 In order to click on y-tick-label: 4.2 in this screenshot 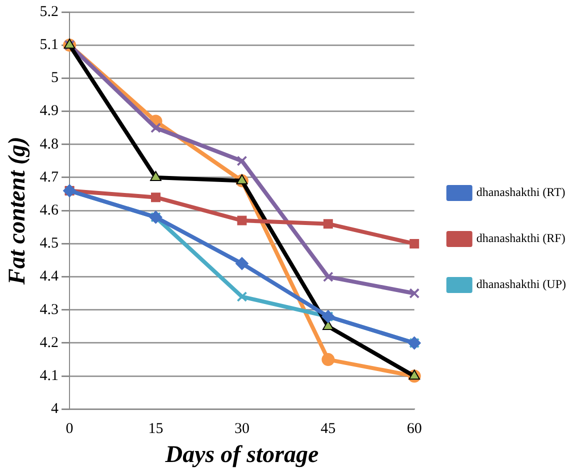, I will do `click(49, 342)`.